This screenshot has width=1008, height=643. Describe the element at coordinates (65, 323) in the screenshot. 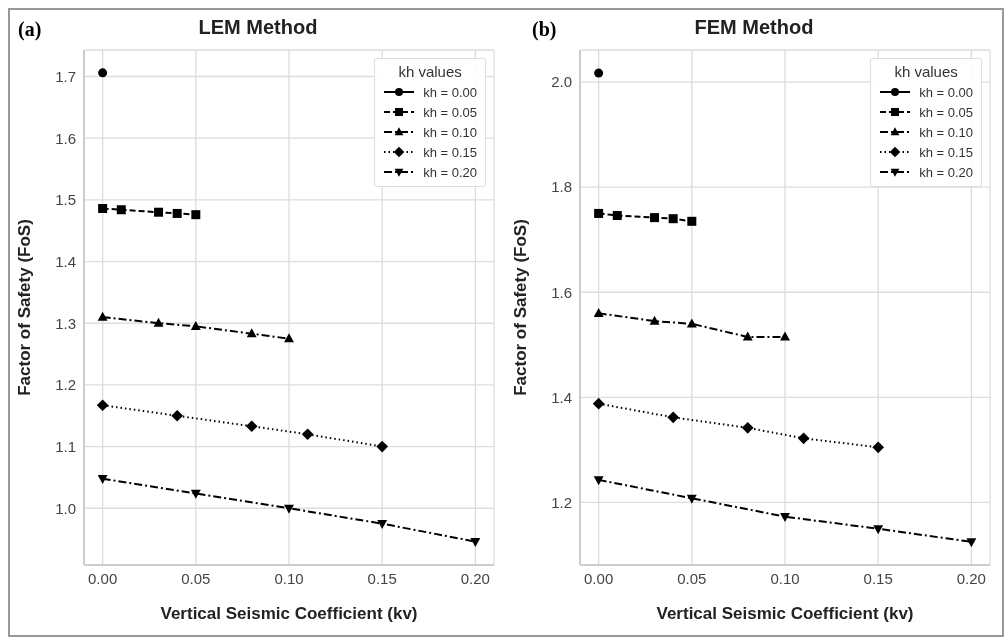

I see `y-tick-label: 1.3` at that location.